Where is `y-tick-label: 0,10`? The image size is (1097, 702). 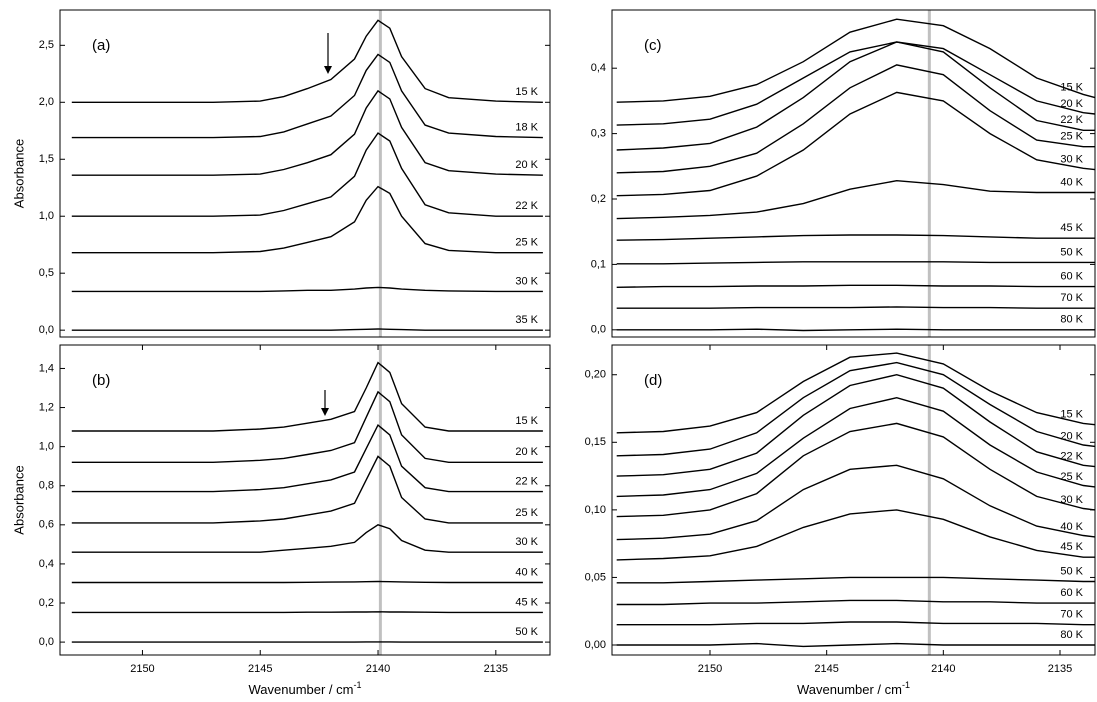 y-tick-label: 0,10 is located at coordinates (595, 510).